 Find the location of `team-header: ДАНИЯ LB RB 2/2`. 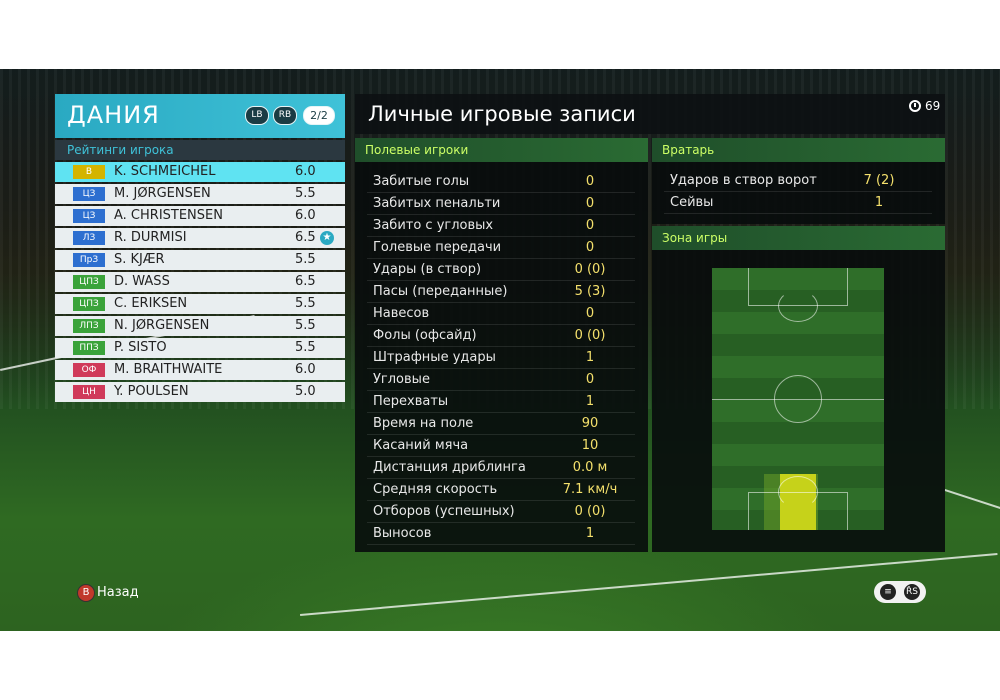

team-header: ДАНИЯ LB RB 2/2 is located at coordinates (200, 116).